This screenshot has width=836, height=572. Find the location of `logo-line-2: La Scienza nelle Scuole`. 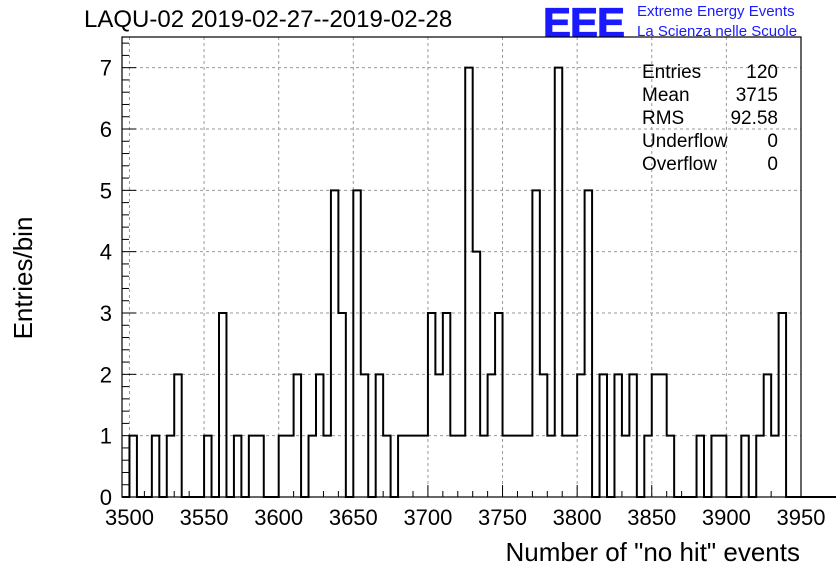

logo-line-2: La Scienza nelle Scuole is located at coordinates (717, 31).